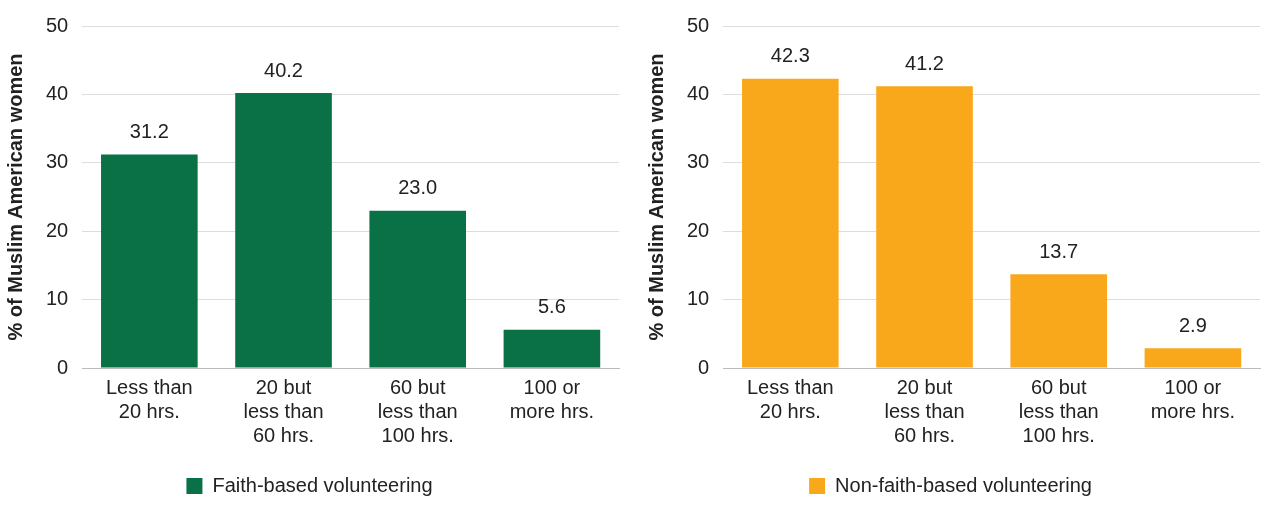  I want to click on data-label: 5.6, so click(552, 306).